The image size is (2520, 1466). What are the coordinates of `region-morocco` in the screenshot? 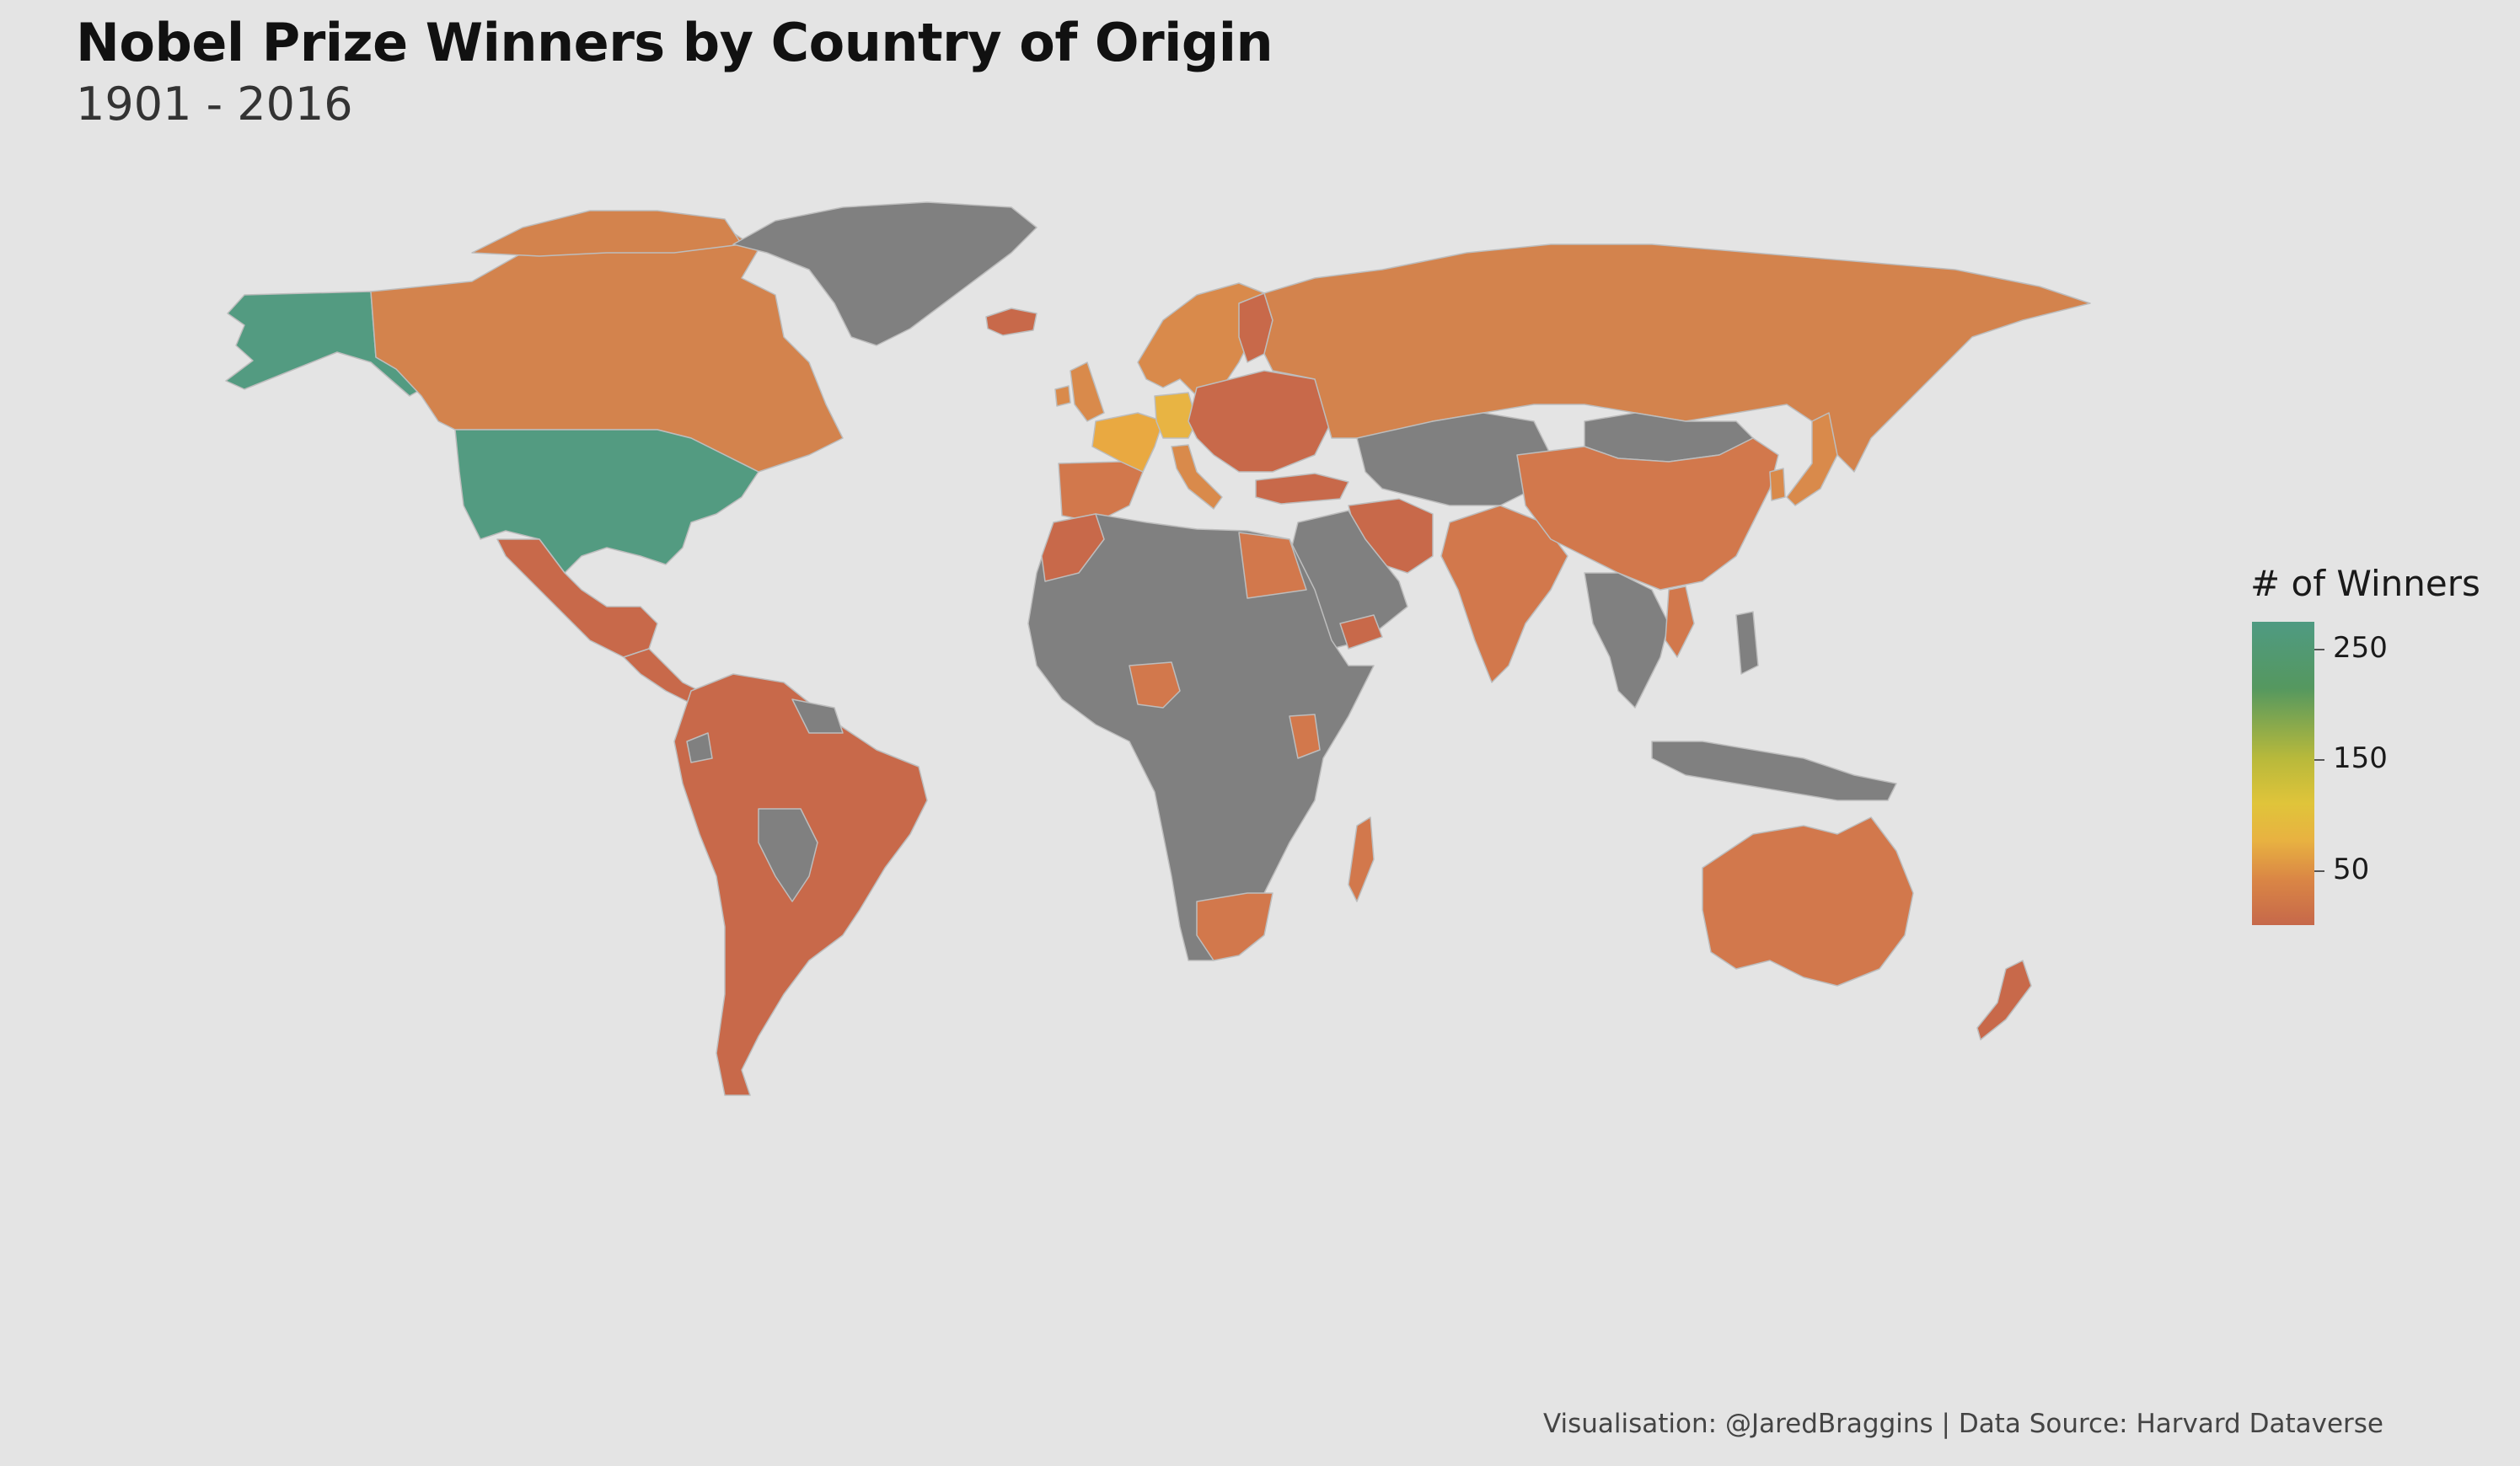 It's located at (1073, 547).